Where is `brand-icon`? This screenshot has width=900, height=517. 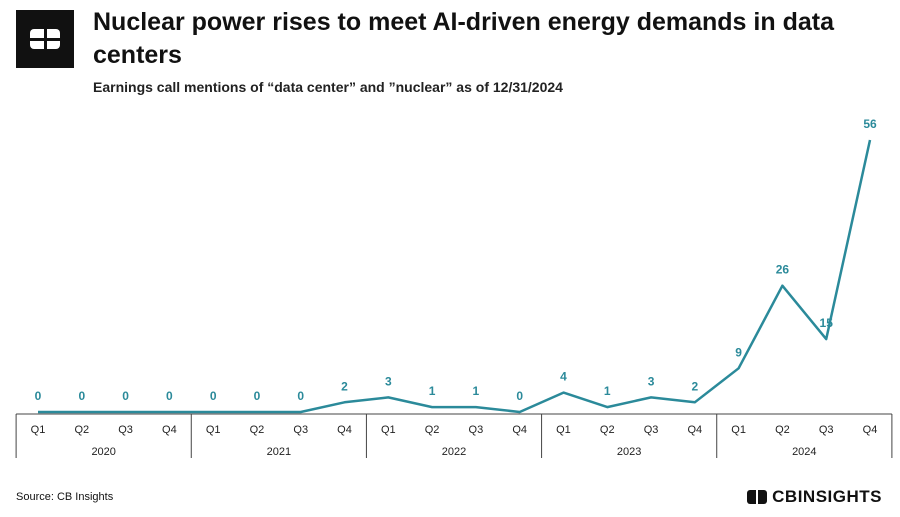
brand-icon is located at coordinates (757, 497).